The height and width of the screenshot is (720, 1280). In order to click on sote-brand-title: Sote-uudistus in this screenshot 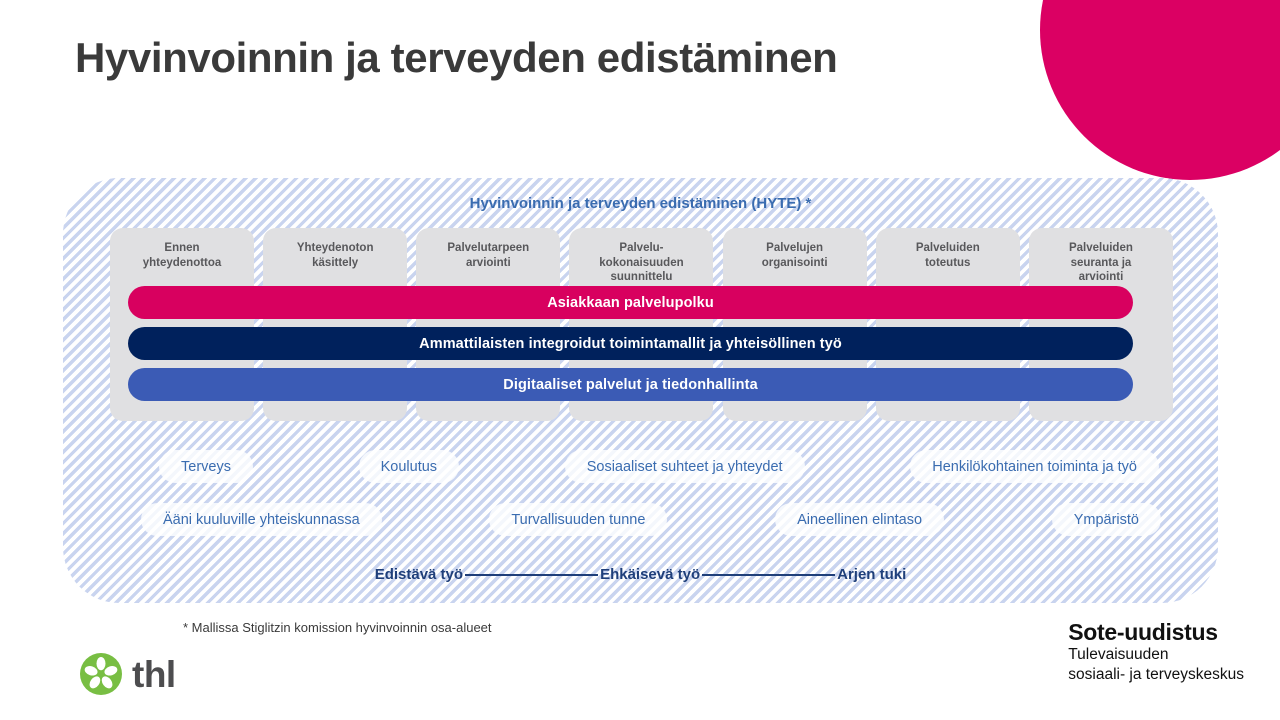, I will do `click(1143, 632)`.